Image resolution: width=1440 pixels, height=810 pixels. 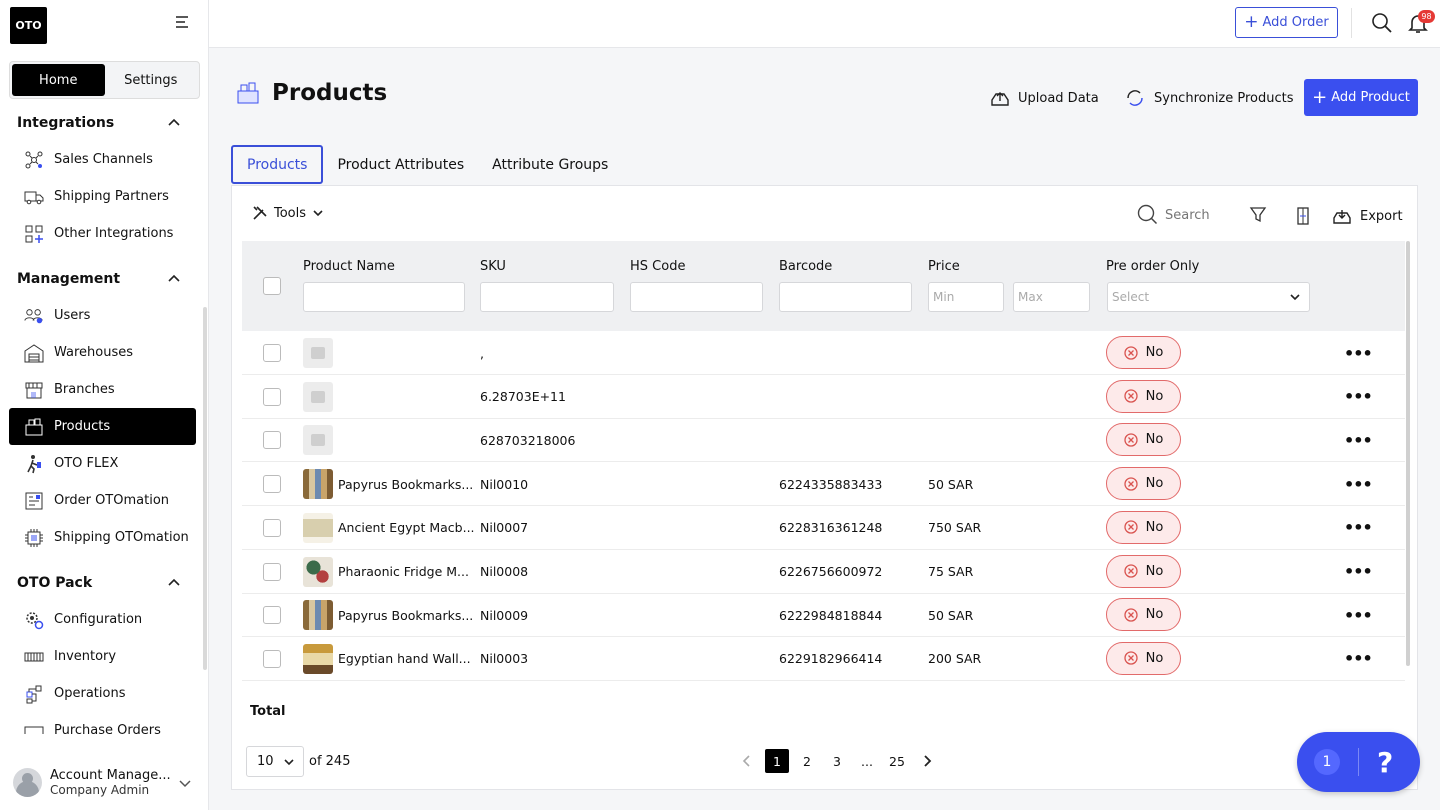 What do you see at coordinates (401, 164) in the screenshot?
I see `tab-product-attributes: Product Attributes` at bounding box center [401, 164].